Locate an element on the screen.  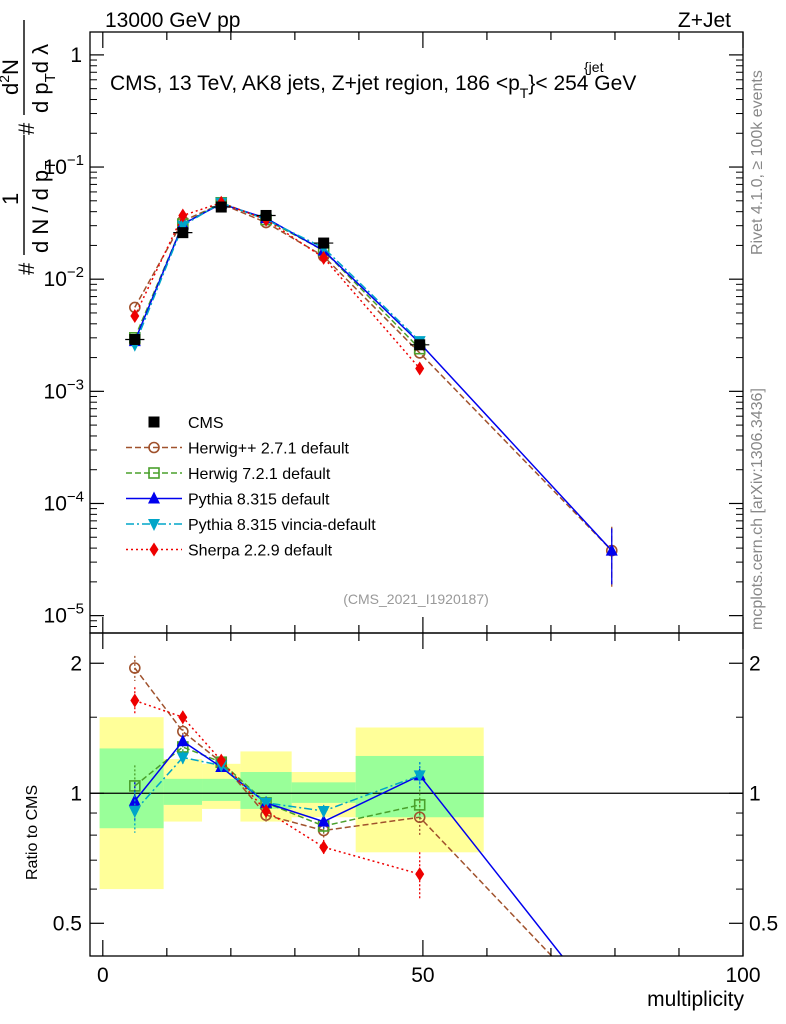
herwig7-ratio-point is located at coordinates (419, 805).